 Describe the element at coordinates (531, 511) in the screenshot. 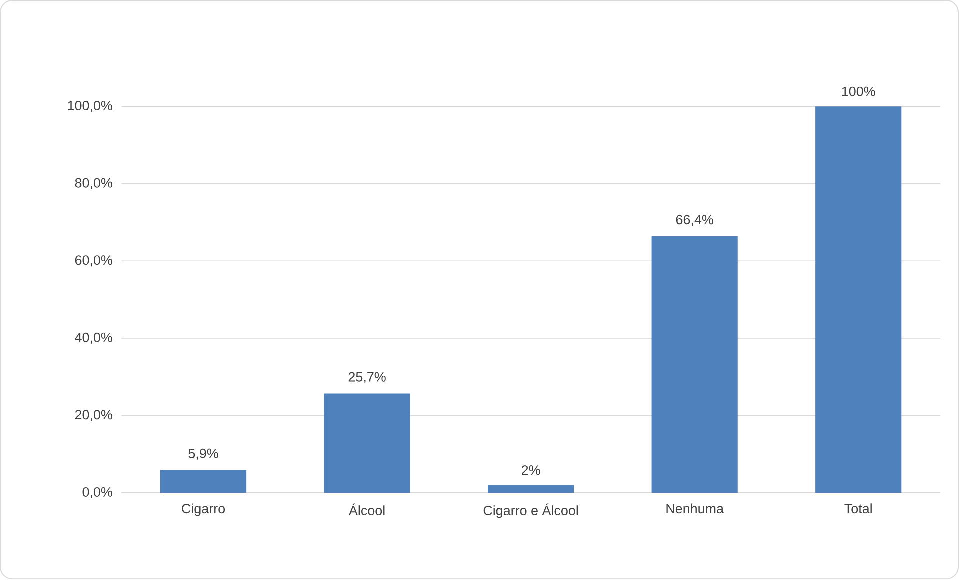

I see `x-tick-label: Cigarro e Álcool` at that location.